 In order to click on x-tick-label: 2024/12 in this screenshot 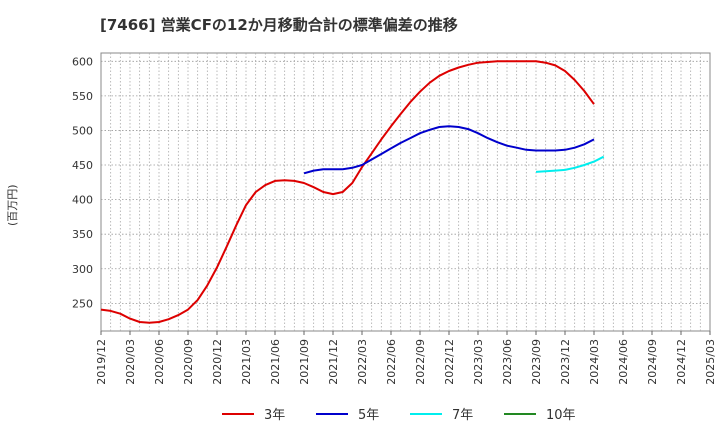, I will do `click(681, 362)`.